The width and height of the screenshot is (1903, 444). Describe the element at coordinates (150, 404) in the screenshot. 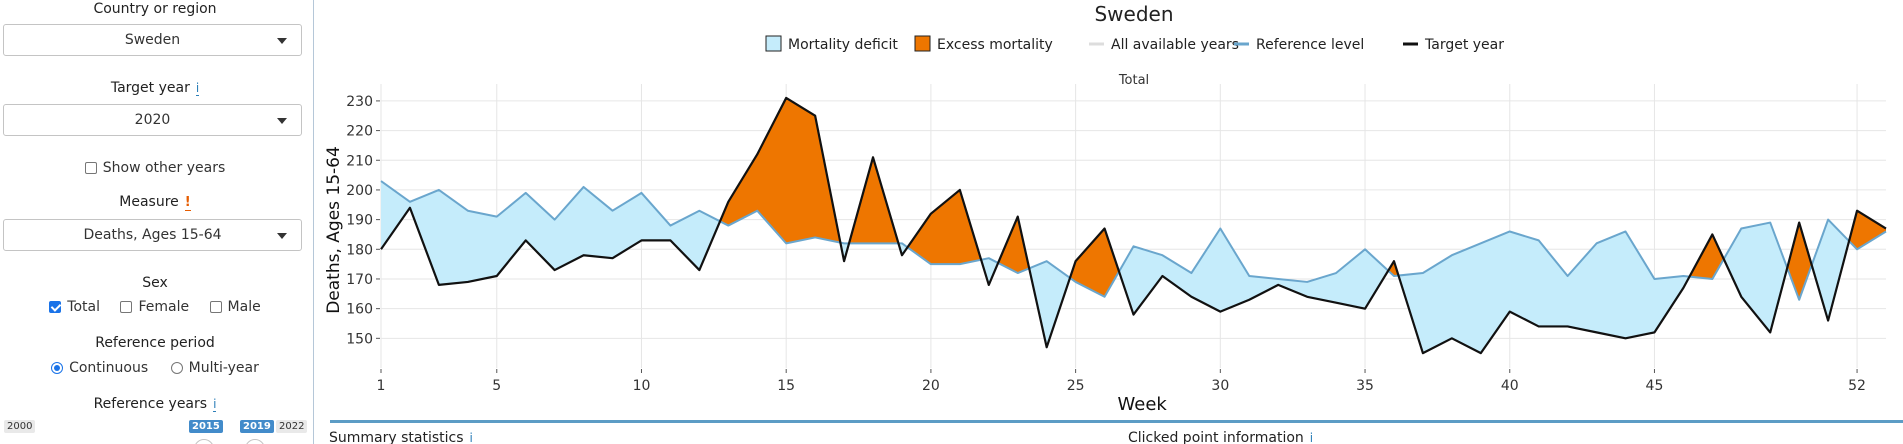

I see `reference-years-label: Reference years` at that location.